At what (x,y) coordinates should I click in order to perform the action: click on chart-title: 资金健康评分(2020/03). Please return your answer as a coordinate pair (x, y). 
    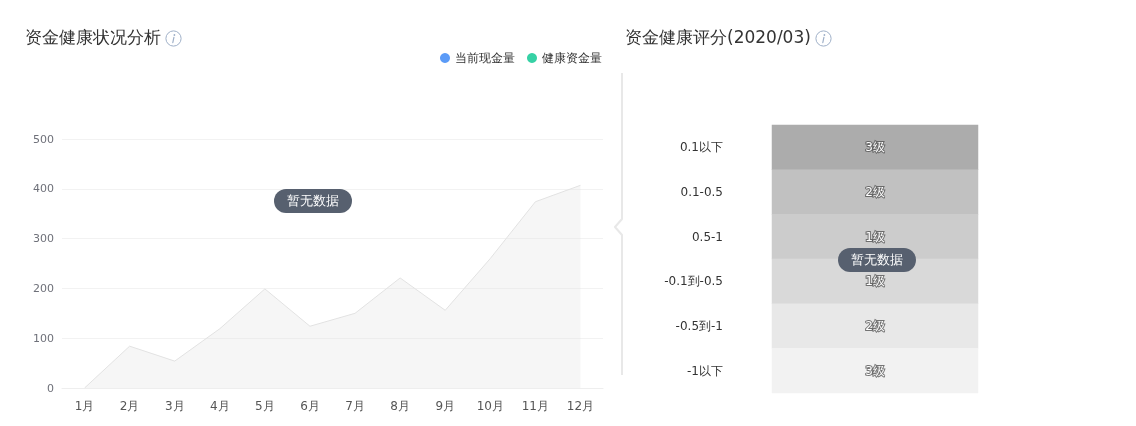
    Looking at the image, I should click on (718, 37).